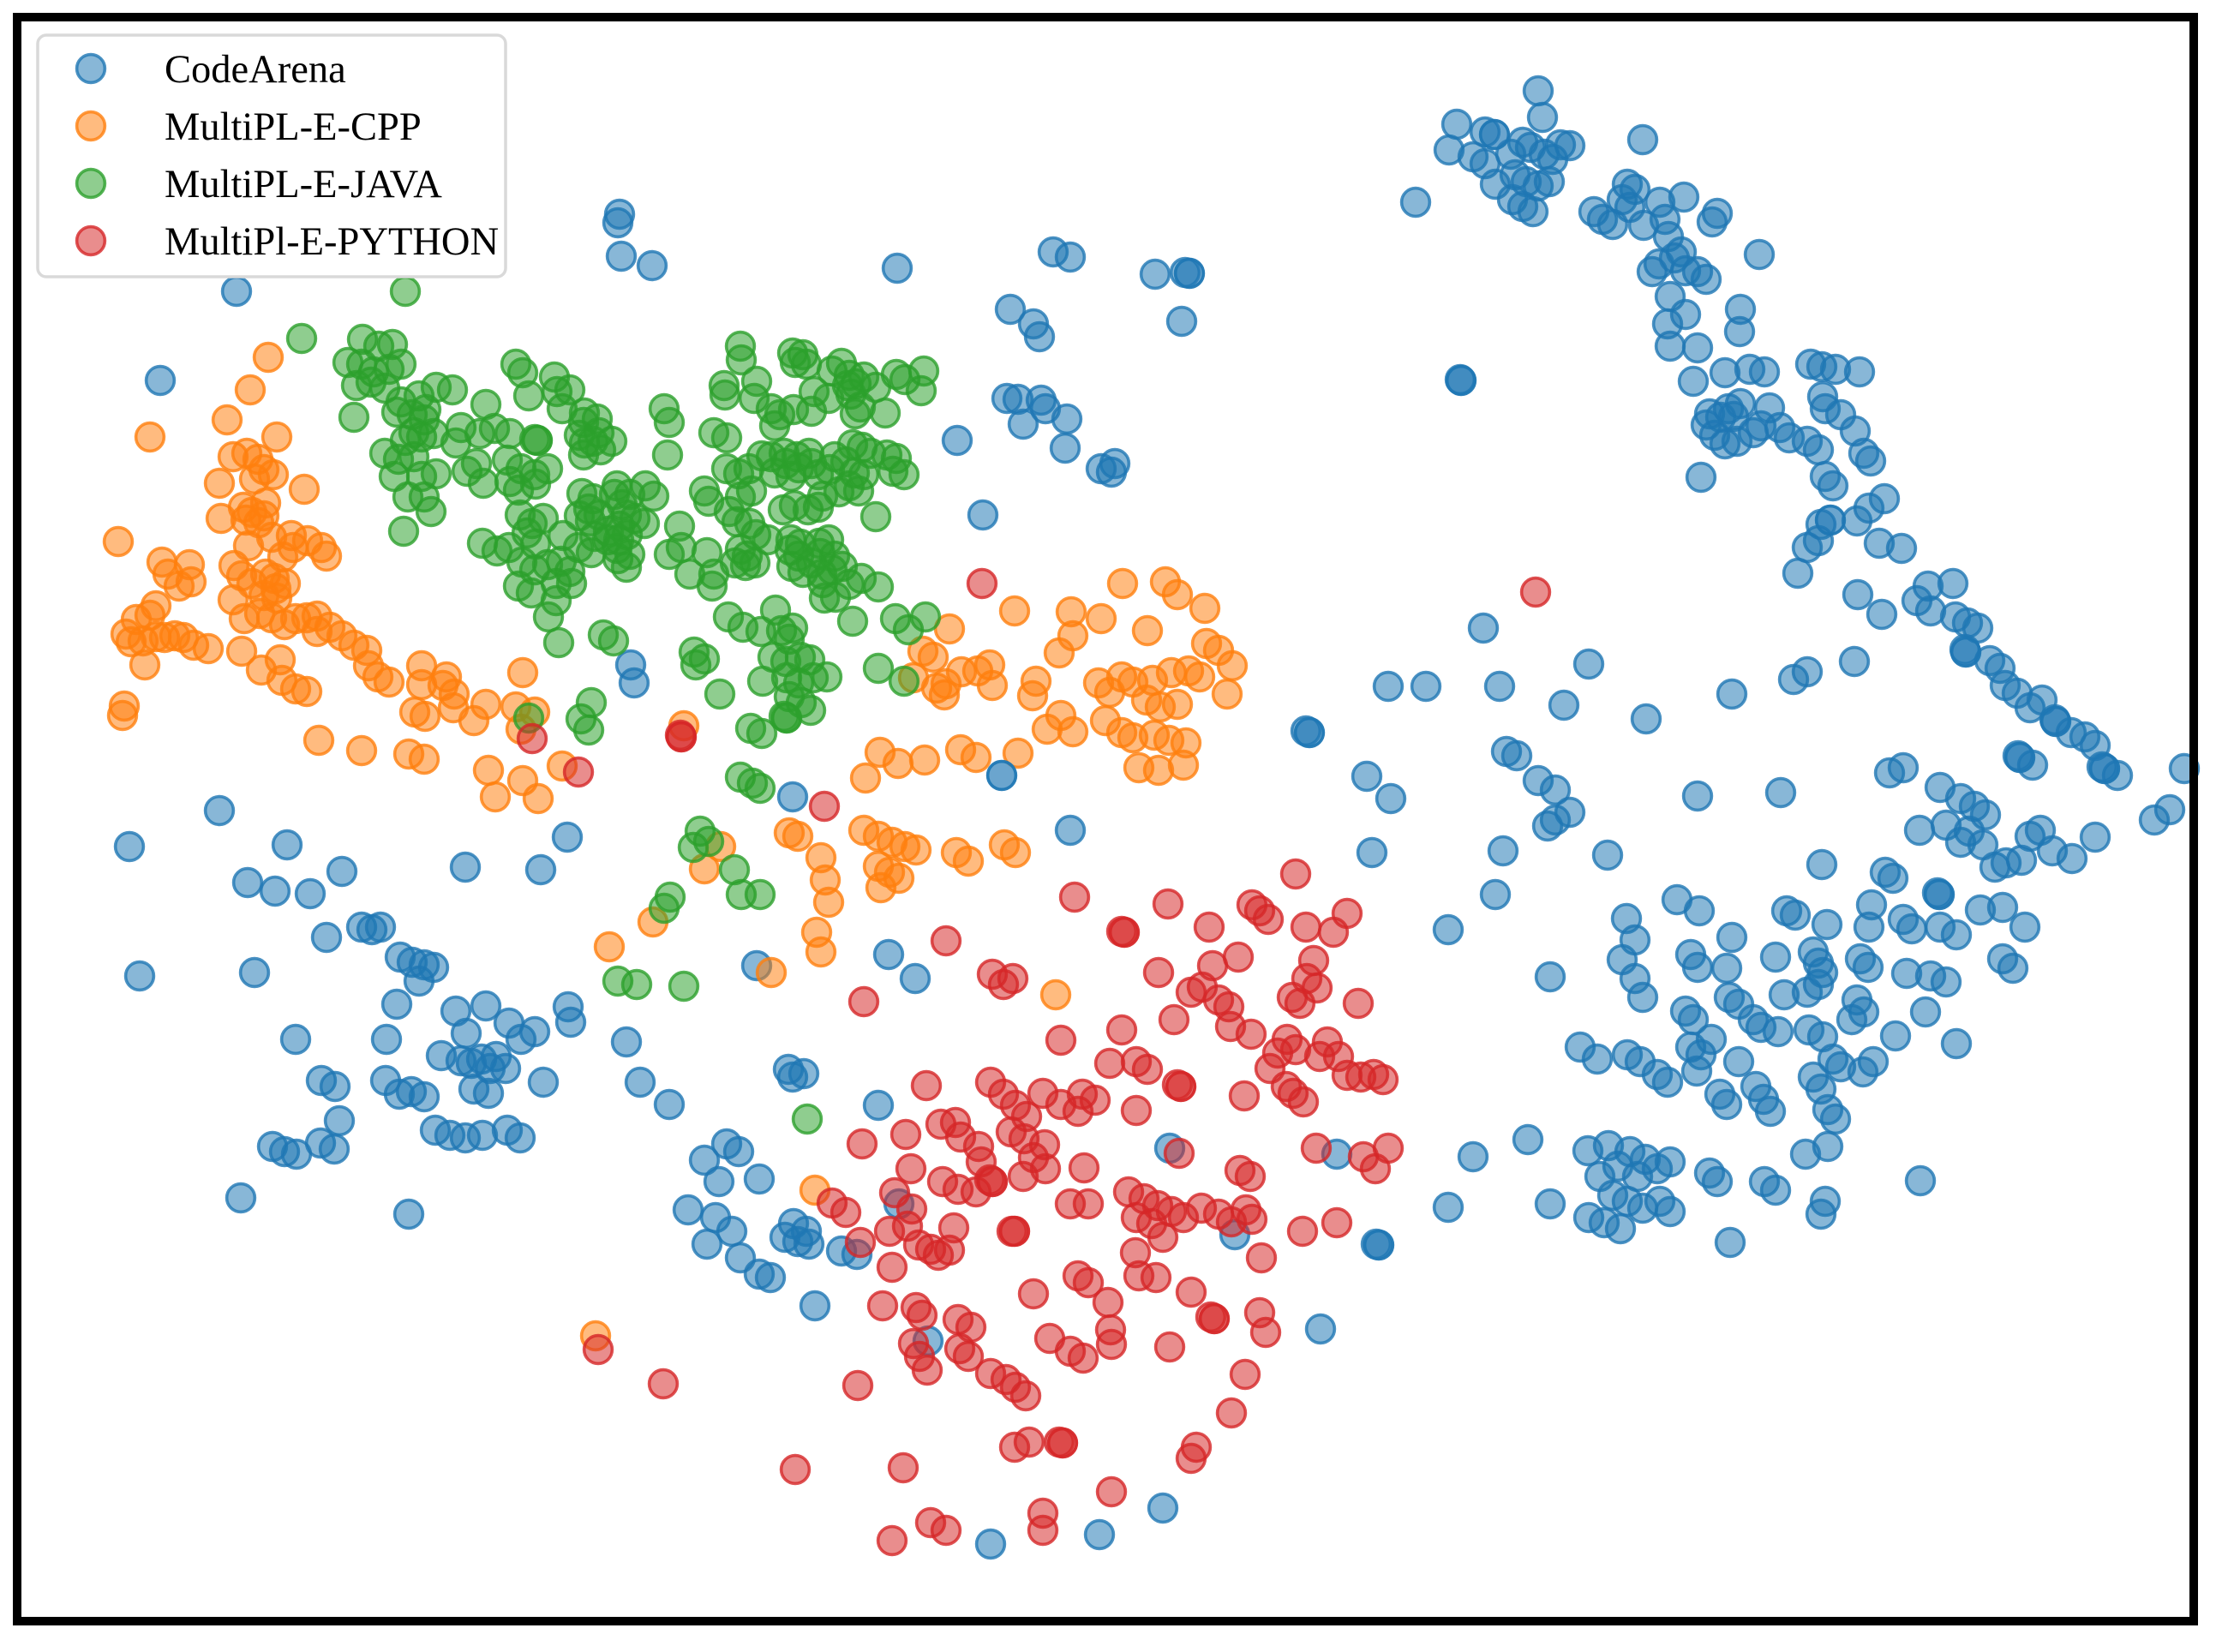 This screenshot has width=2228, height=1652. I want to click on svg-text: MultiPL-E-JAVA, so click(303, 184).